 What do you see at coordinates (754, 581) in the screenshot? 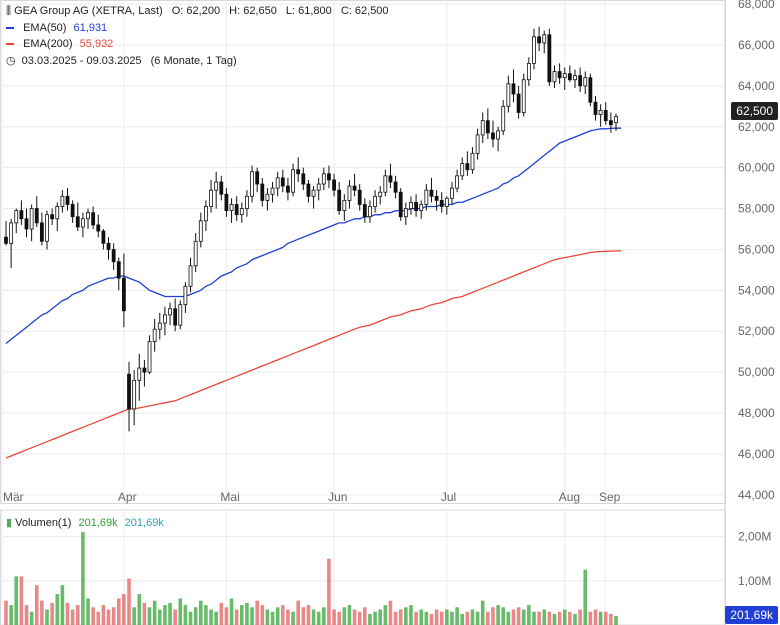
I see `volume-tick-label: 1,00M` at bounding box center [754, 581].